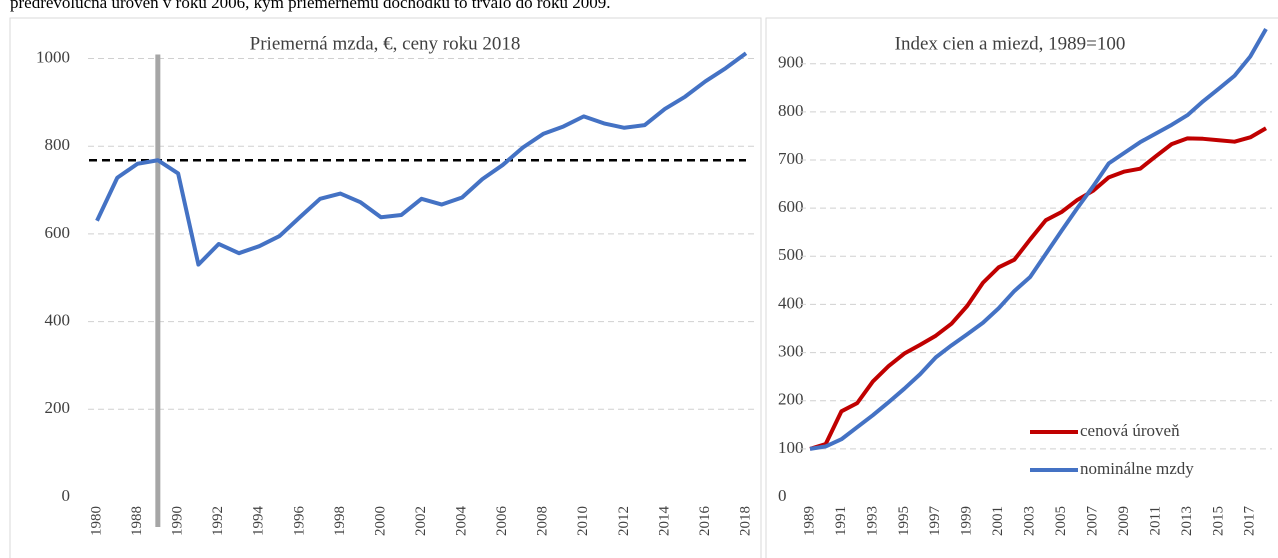  Describe the element at coordinates (137, 521) in the screenshot. I see `x-tick-label: 1988` at that location.